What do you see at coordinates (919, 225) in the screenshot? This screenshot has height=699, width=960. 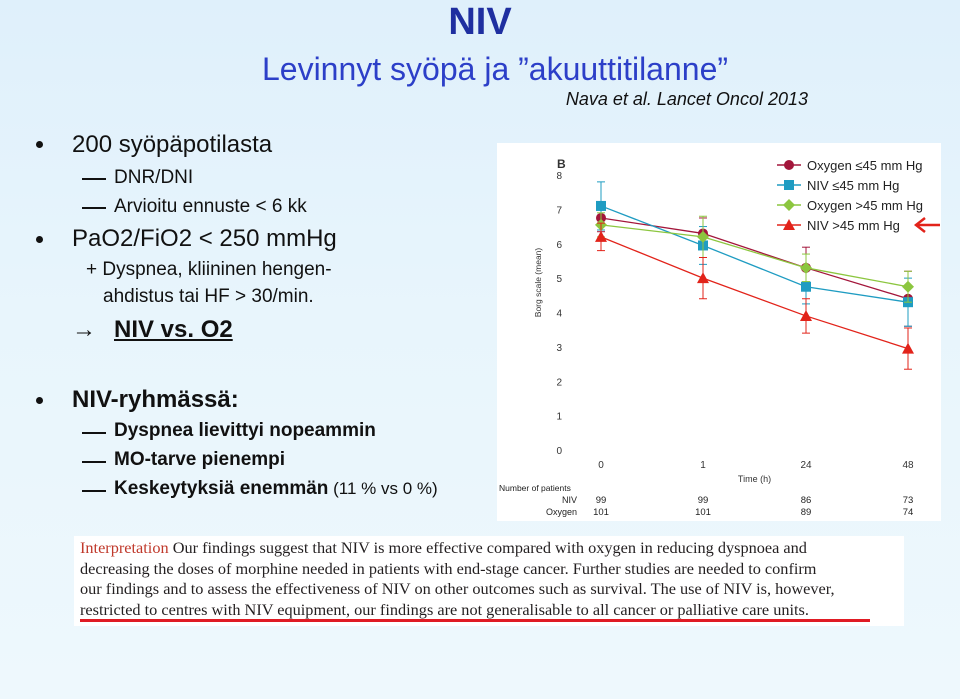 I see `highlight-arrowhead-icon` at bounding box center [919, 225].